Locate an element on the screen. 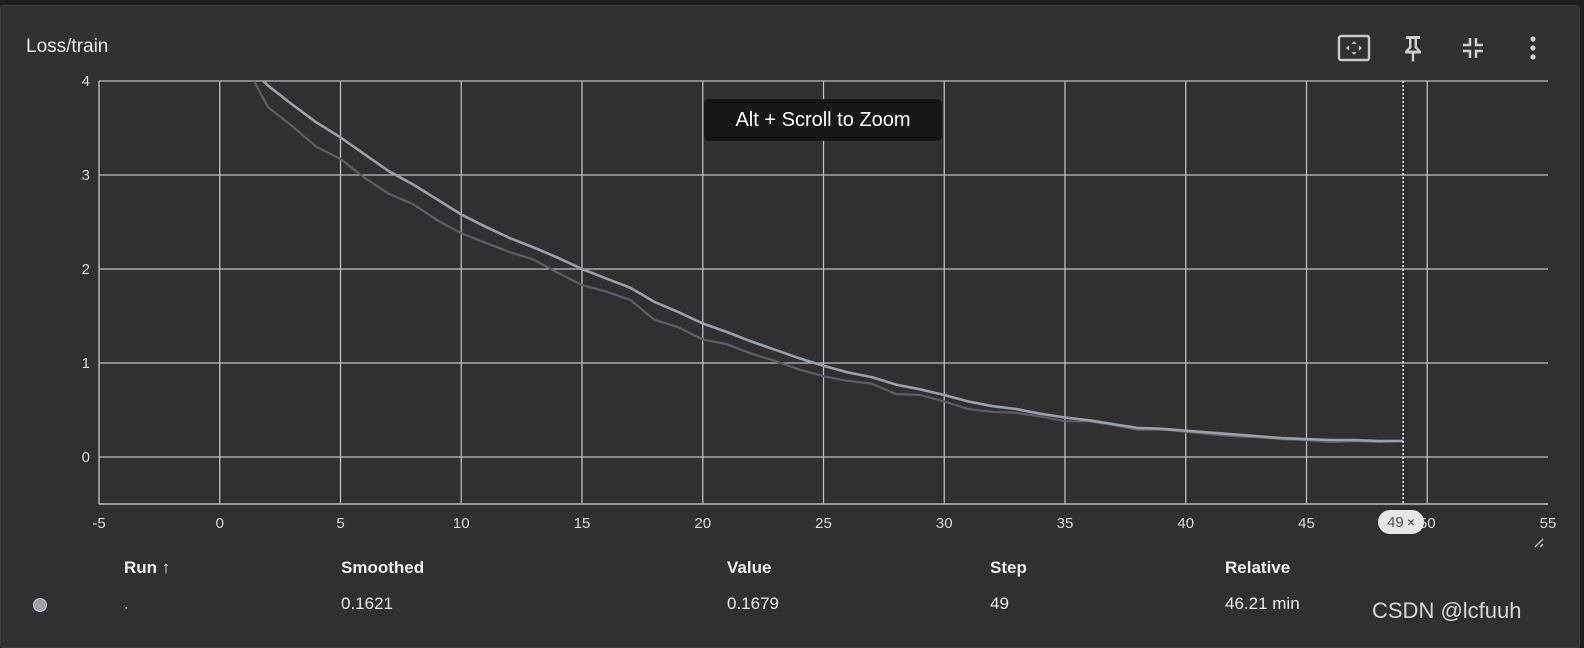 This screenshot has height=648, width=1584. step-chip-label: 49 is located at coordinates (1395, 522).